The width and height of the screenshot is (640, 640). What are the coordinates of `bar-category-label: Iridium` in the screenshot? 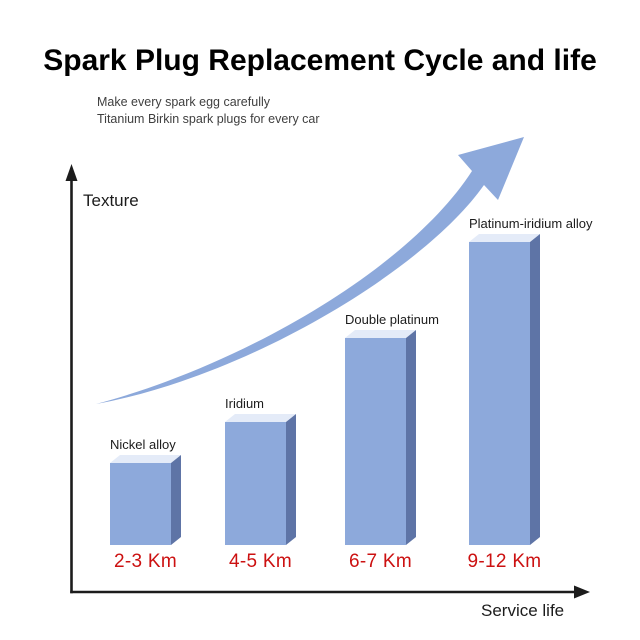 It's located at (245, 403).